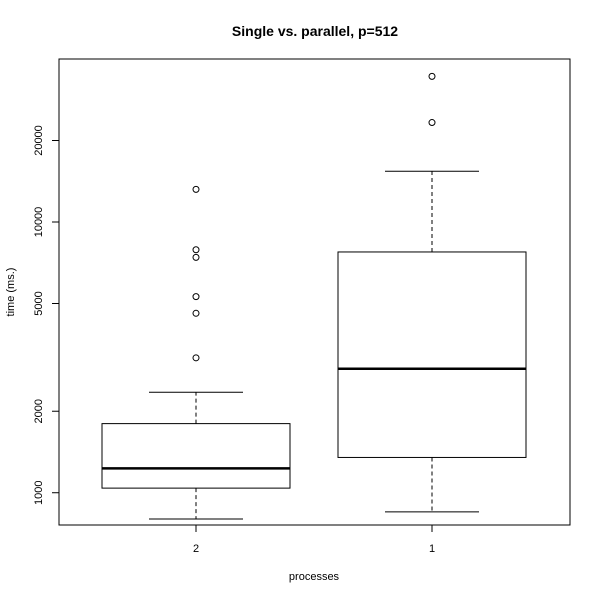 The width and height of the screenshot is (600, 600). I want to click on y-tick-label: 20000, so click(39, 140).